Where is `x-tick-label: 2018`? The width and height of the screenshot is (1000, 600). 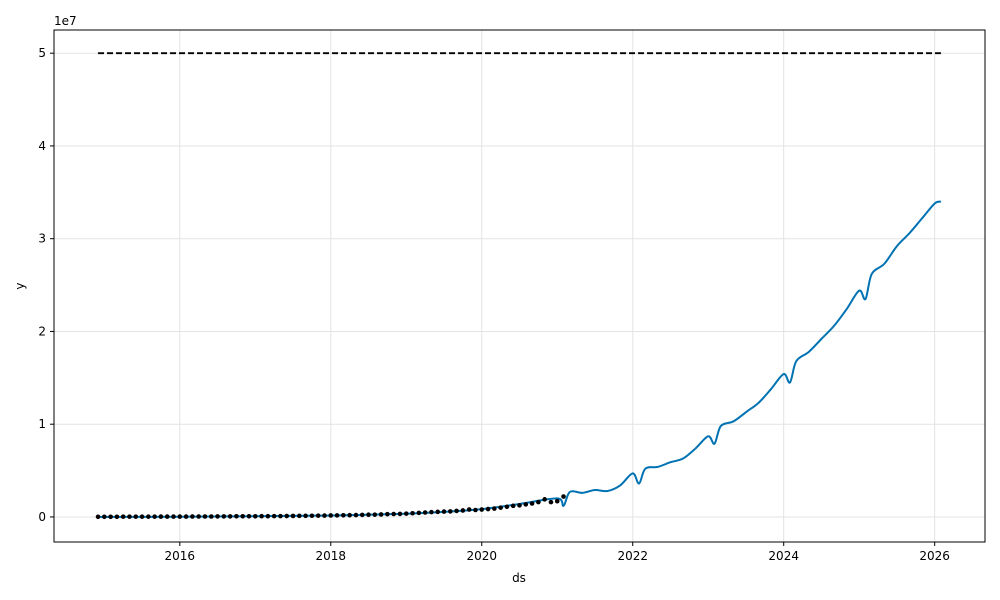
x-tick-label: 2018 is located at coordinates (331, 556).